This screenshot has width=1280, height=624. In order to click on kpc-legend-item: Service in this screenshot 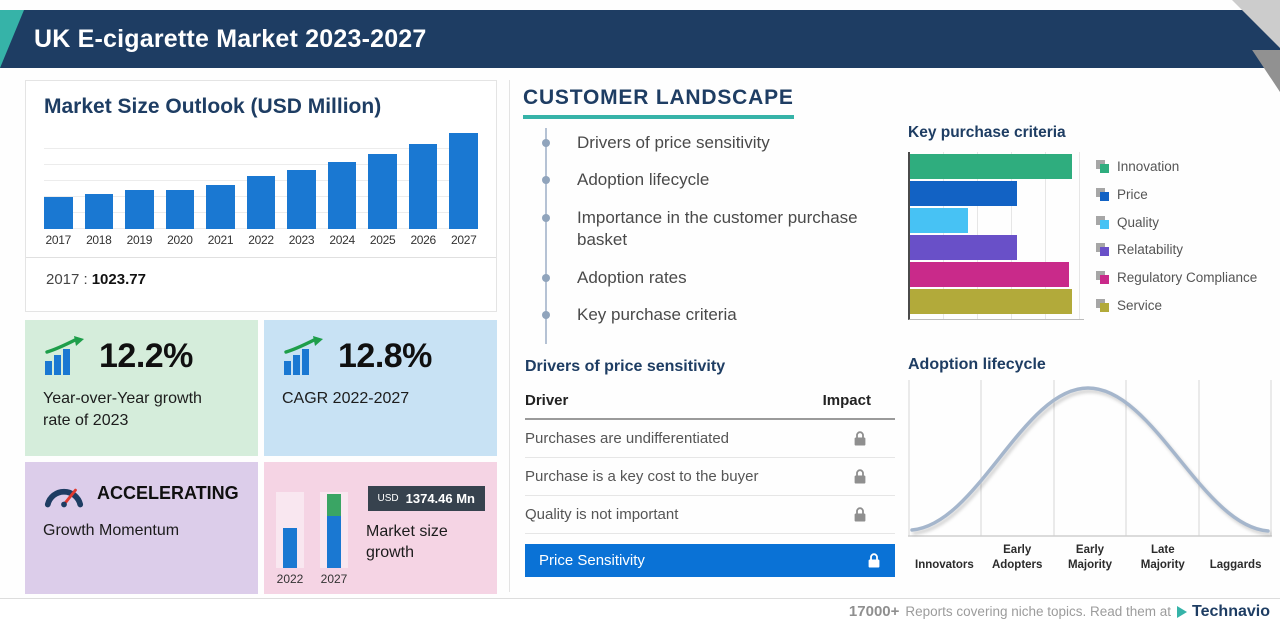, I will do `click(1176, 305)`.